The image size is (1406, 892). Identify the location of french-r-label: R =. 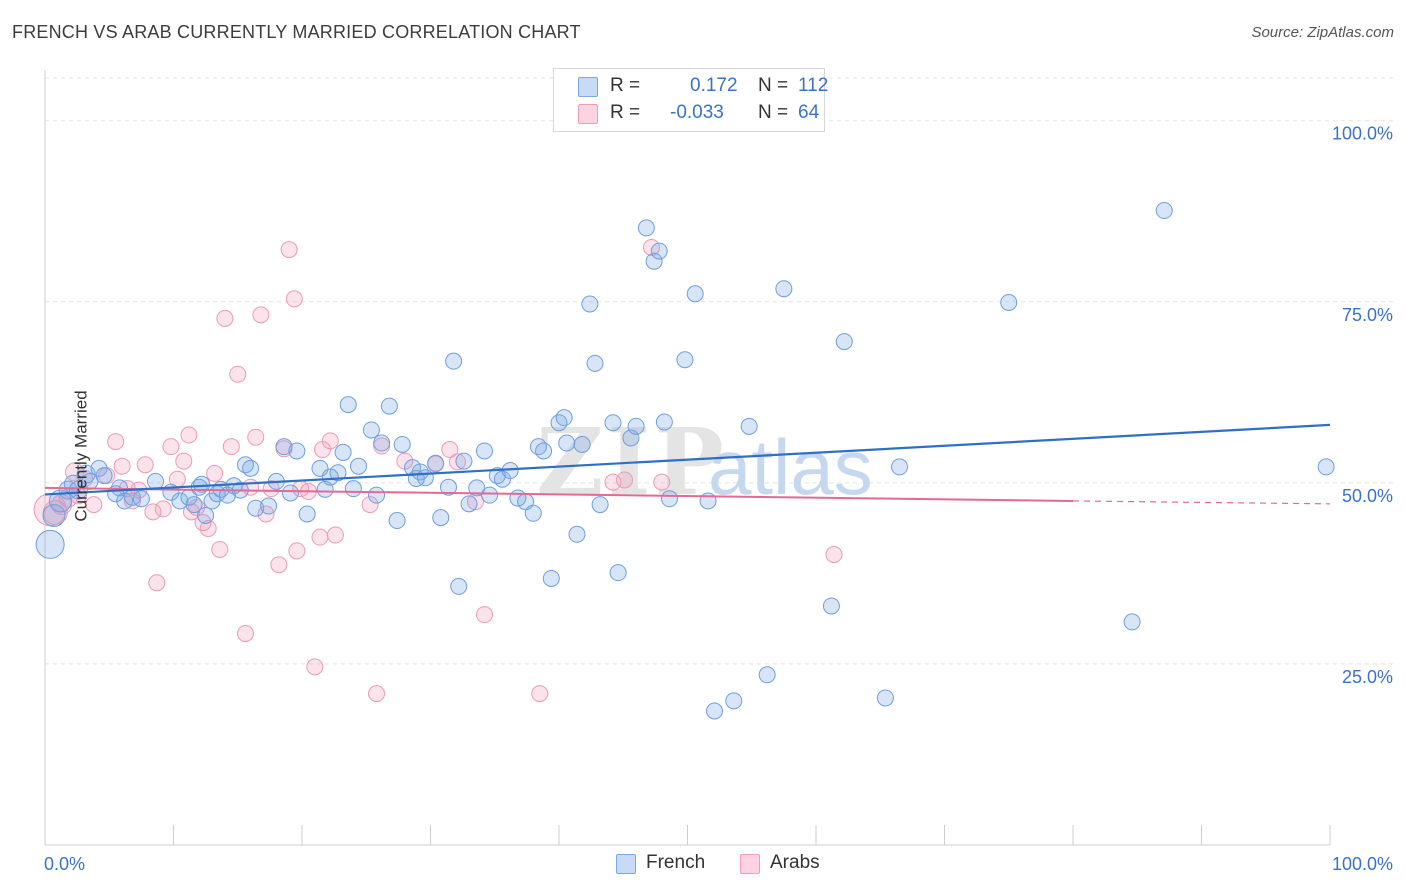
(625, 85).